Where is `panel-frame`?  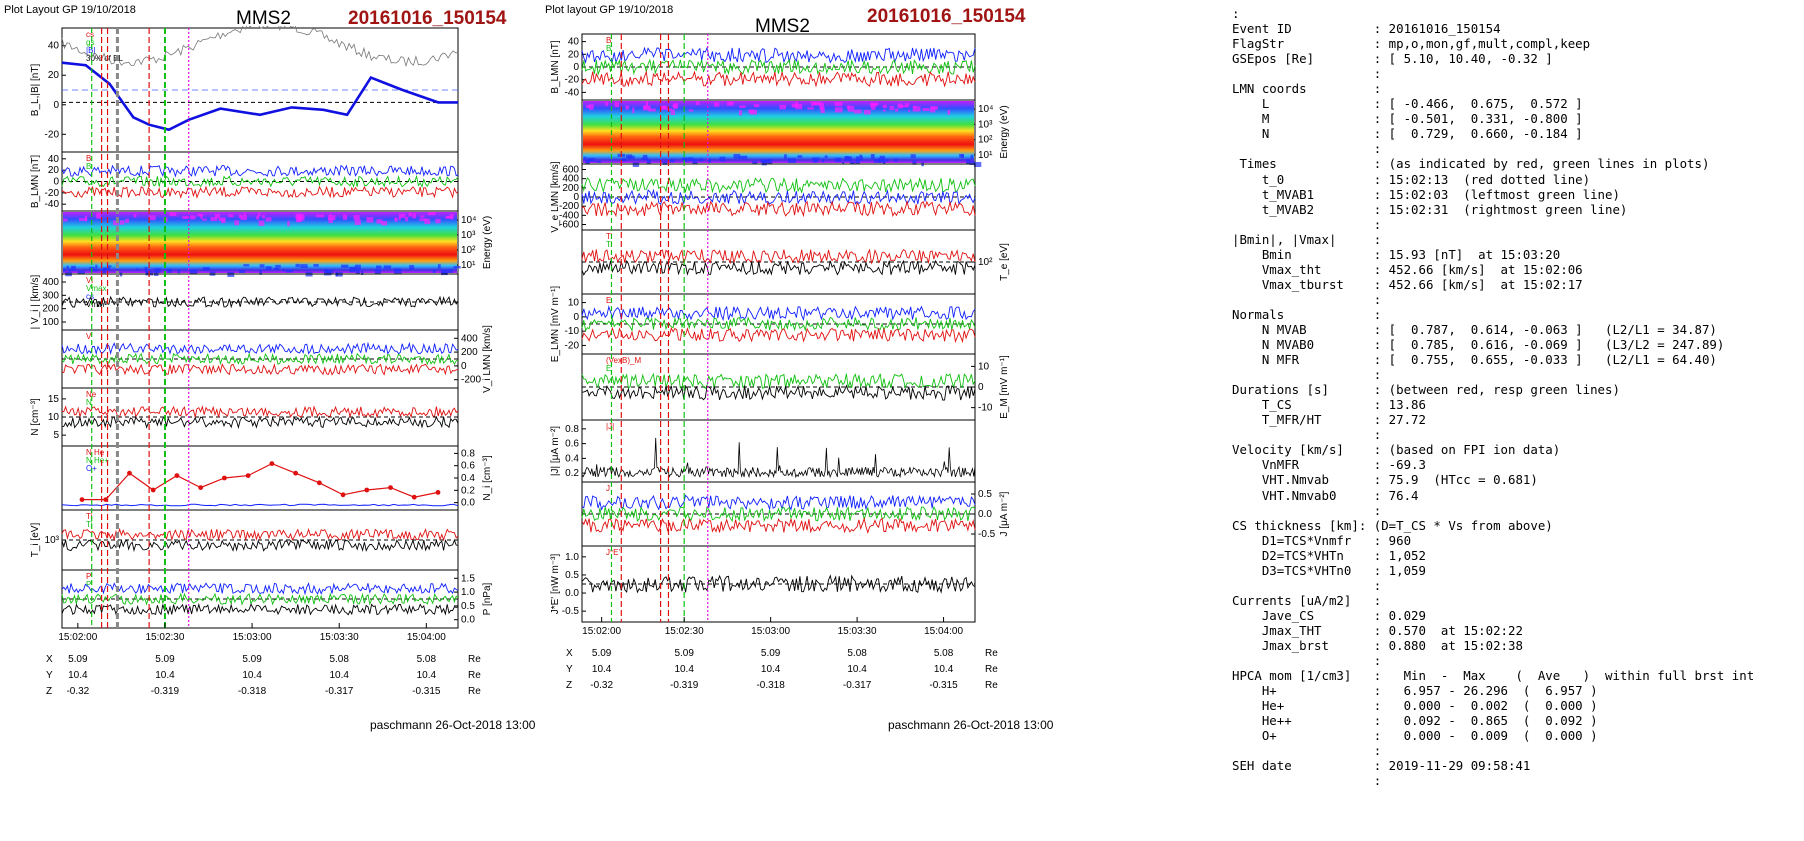
panel-frame is located at coordinates (778, 451).